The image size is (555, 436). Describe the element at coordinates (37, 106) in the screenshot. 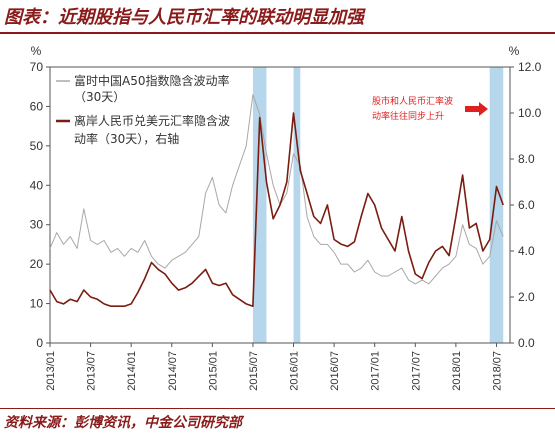

I see `left-tick-label-6: 60` at that location.